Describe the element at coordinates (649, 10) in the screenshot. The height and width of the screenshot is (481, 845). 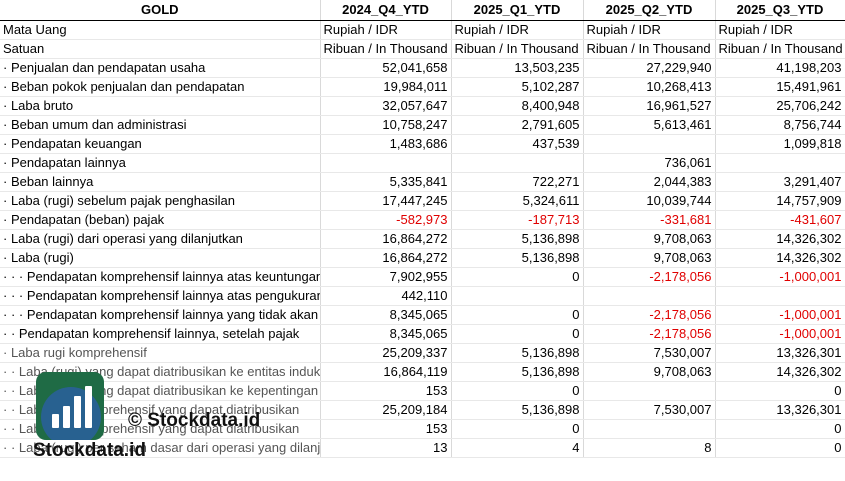
I see `header-cell-period: 2025_Q2_YTD` at that location.